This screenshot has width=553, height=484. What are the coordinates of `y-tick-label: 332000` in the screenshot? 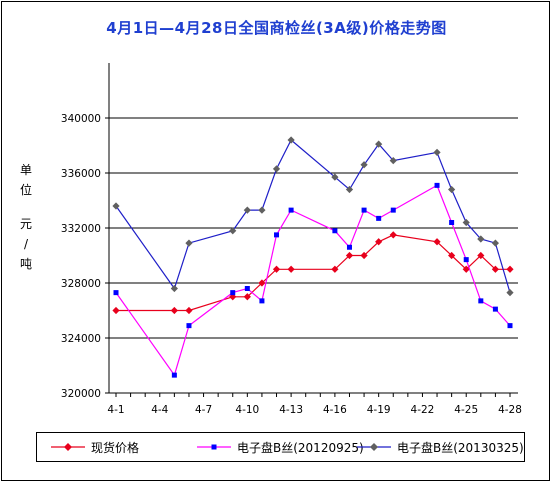 It's located at (81, 229).